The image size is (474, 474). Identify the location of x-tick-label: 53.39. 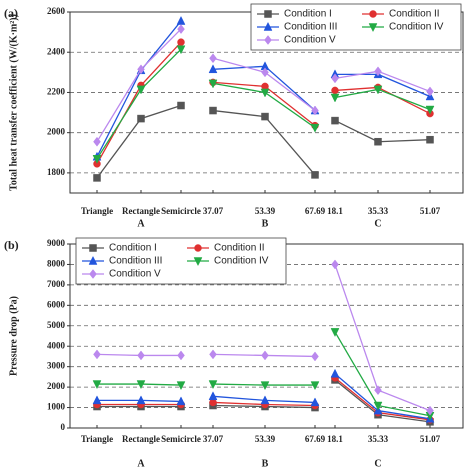
(265, 439).